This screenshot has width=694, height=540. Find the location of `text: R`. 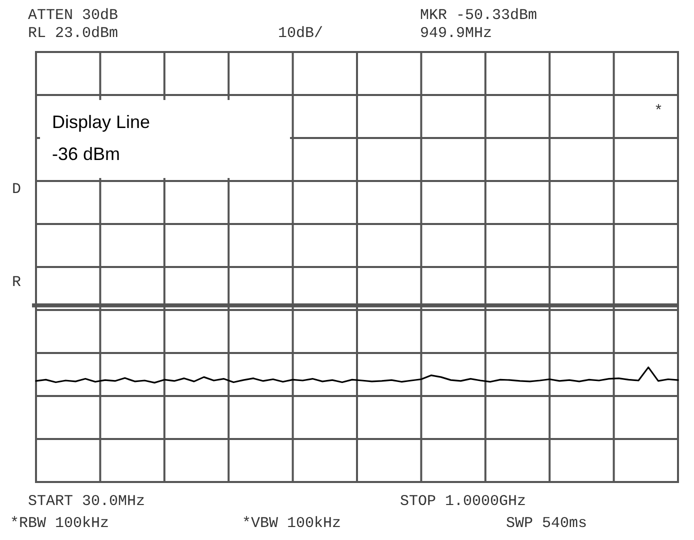

text: R is located at coordinates (17, 282).